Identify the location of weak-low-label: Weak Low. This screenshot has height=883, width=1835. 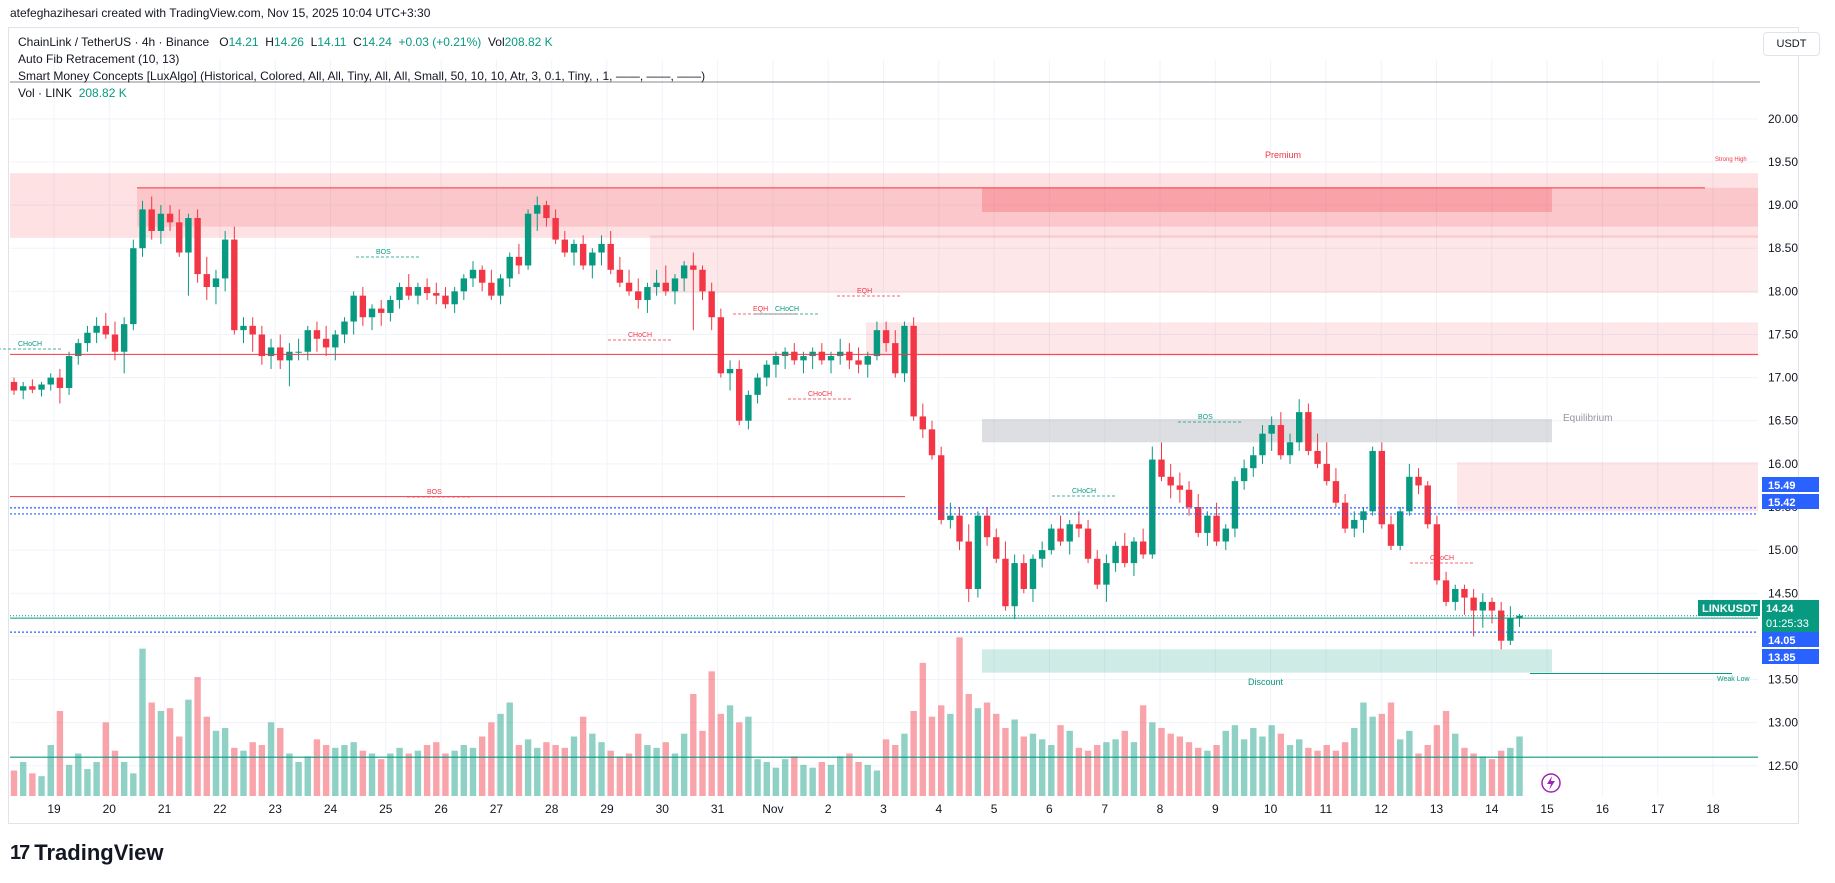
(1733, 679).